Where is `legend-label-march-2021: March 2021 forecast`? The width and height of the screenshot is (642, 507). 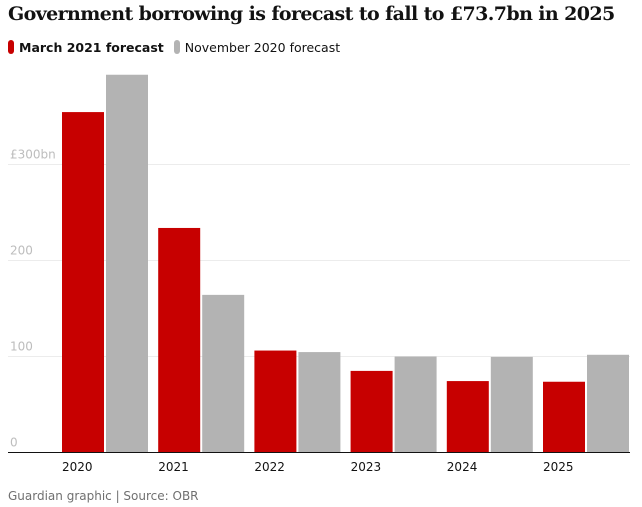 legend-label-march-2021: March 2021 forecast is located at coordinates (91, 47).